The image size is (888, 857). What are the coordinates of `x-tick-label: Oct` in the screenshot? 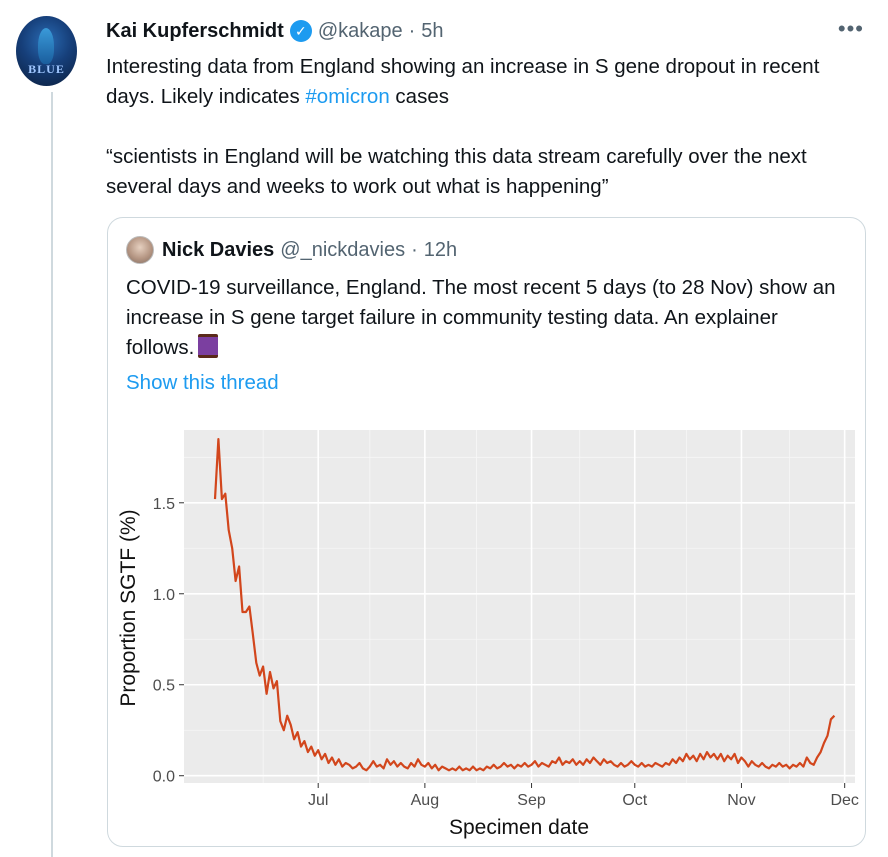 It's located at (634, 800).